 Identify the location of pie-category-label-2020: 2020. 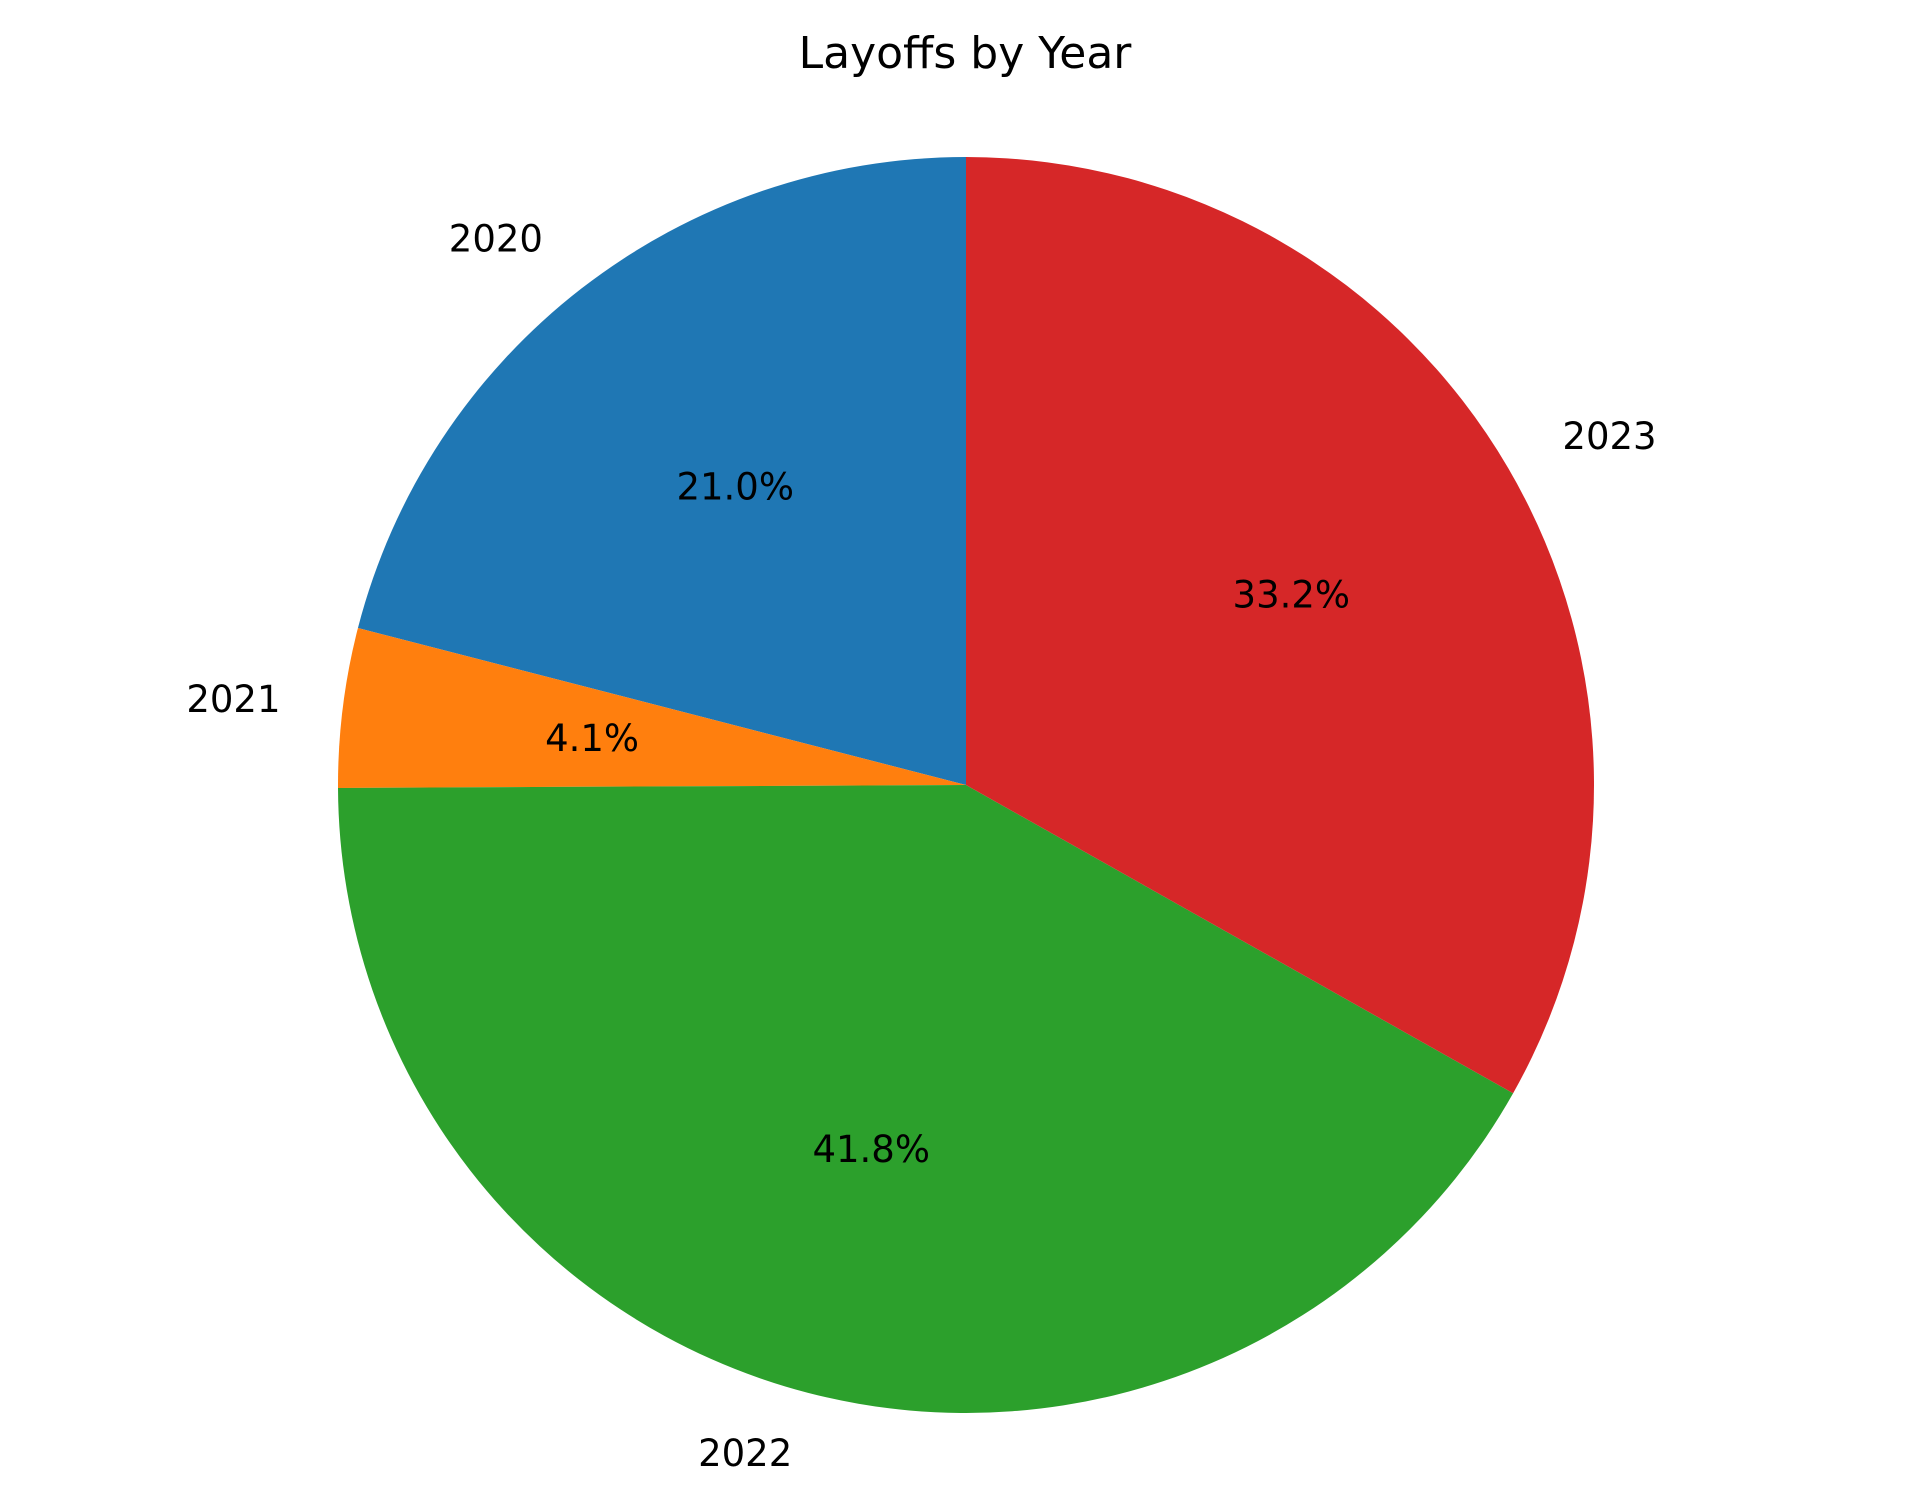
(496, 238).